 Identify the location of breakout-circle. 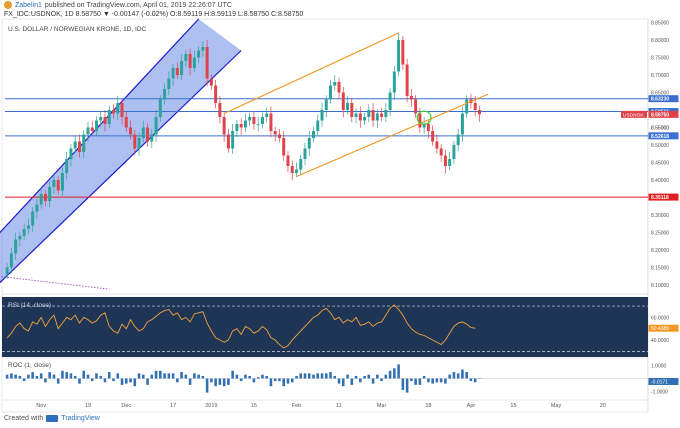
(424, 117).